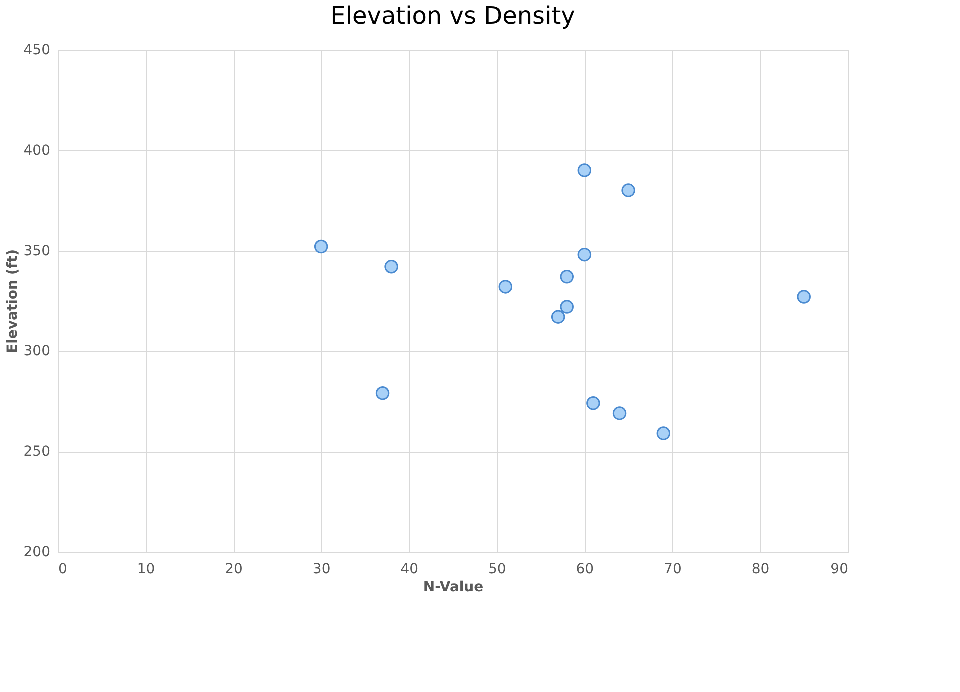 The image size is (960, 692). I want to click on x-tick-label: 0, so click(63, 570).